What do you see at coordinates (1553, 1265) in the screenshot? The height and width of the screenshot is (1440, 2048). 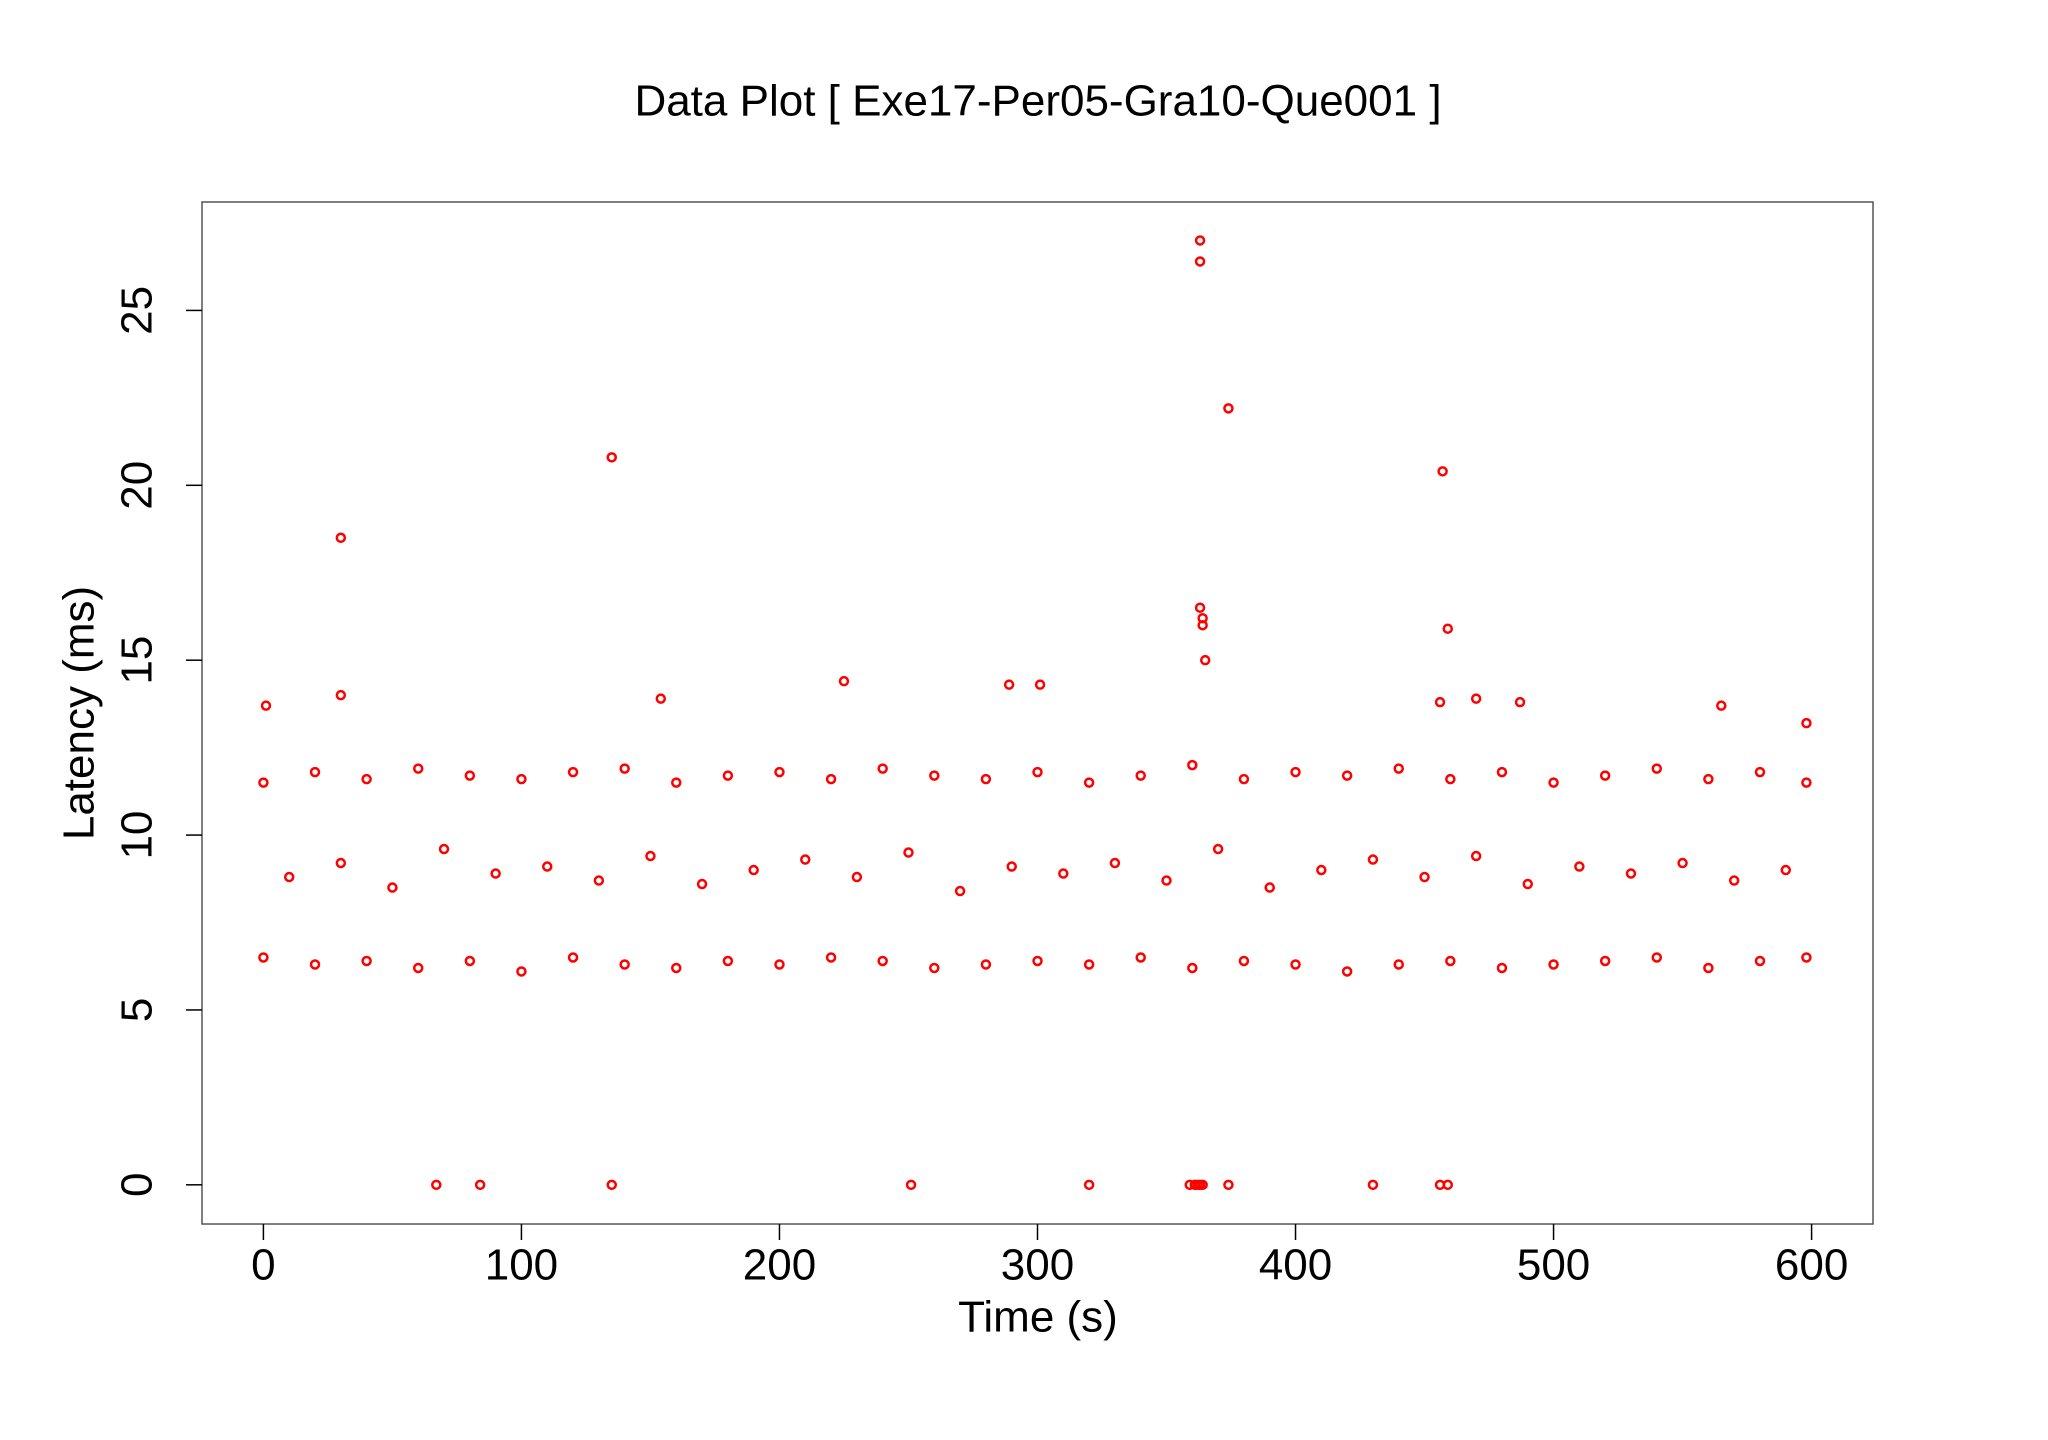 I see `x-tick-label: 500` at bounding box center [1553, 1265].